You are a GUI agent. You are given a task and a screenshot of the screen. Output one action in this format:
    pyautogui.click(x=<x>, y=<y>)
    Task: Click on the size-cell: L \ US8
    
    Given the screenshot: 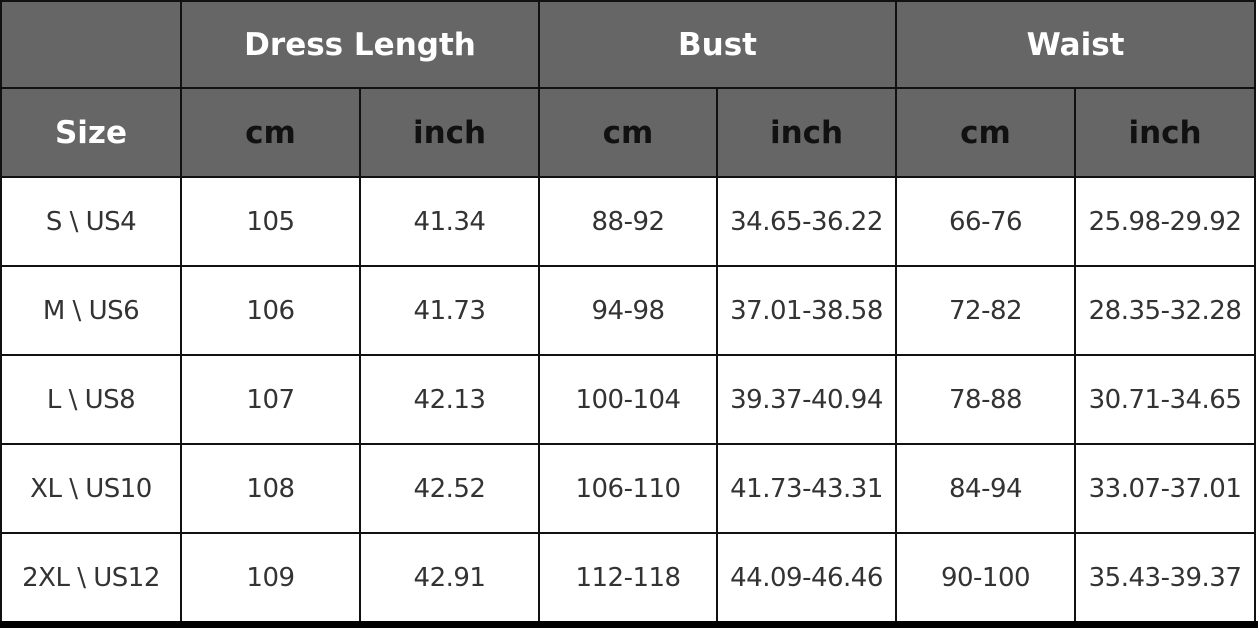 What is the action you would take?
    pyautogui.click(x=91, y=399)
    